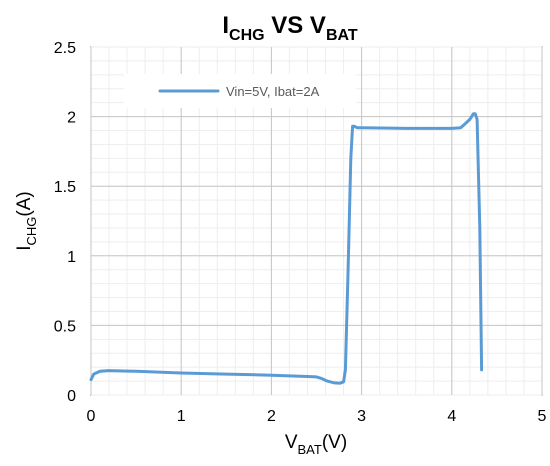 This screenshot has height=466, width=550. I want to click on xlabel-part-unit: (V), so click(334, 442).